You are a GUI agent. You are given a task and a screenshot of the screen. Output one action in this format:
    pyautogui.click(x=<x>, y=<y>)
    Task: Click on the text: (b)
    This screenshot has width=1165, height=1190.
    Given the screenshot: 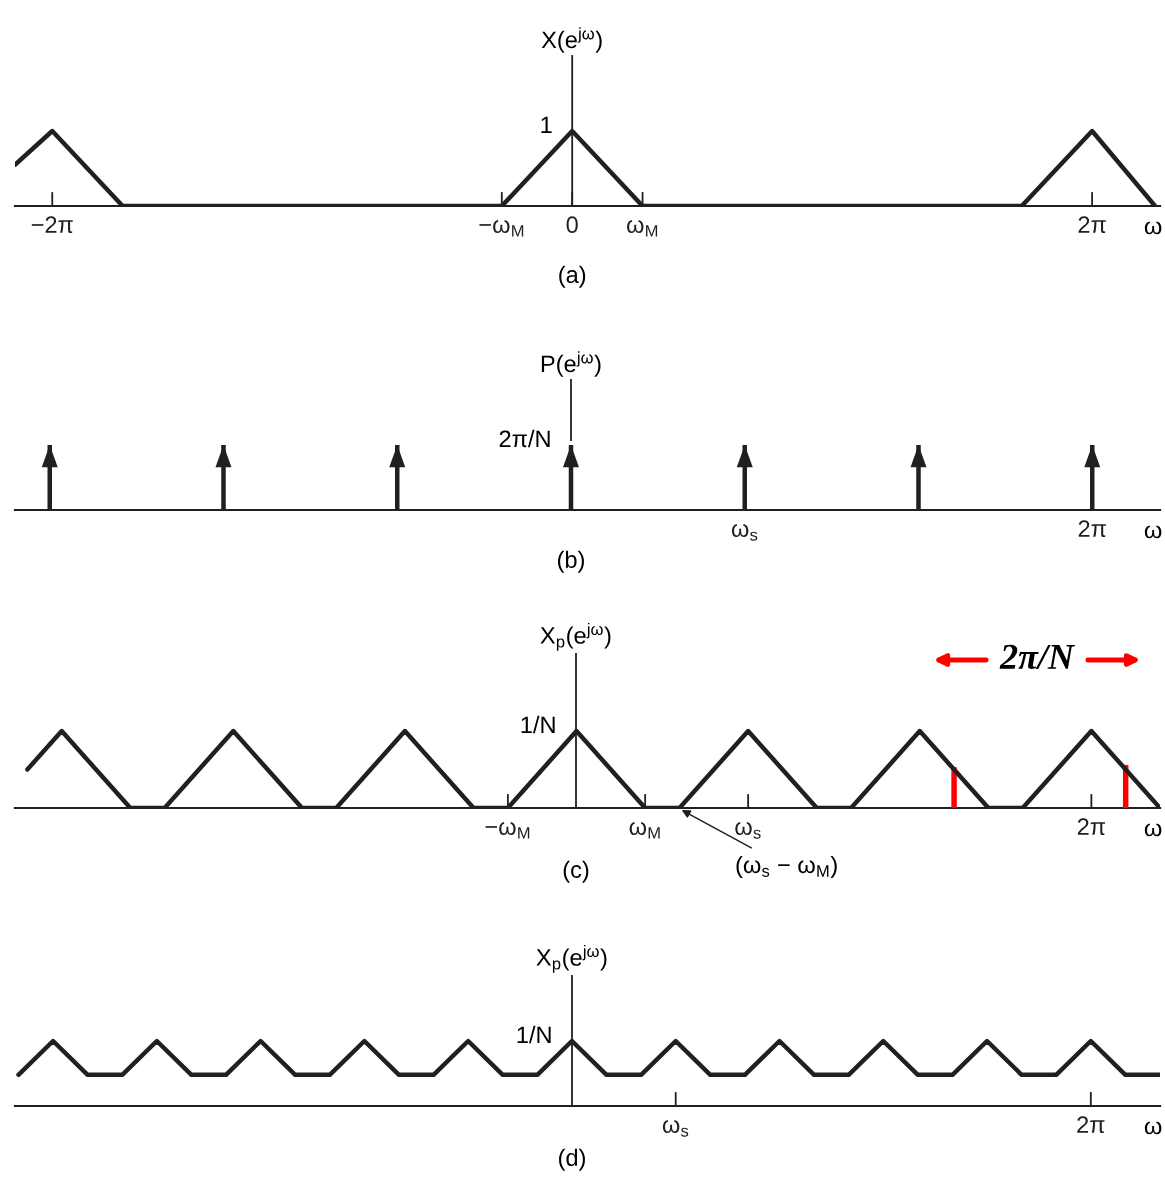 What is the action you would take?
    pyautogui.click(x=571, y=561)
    